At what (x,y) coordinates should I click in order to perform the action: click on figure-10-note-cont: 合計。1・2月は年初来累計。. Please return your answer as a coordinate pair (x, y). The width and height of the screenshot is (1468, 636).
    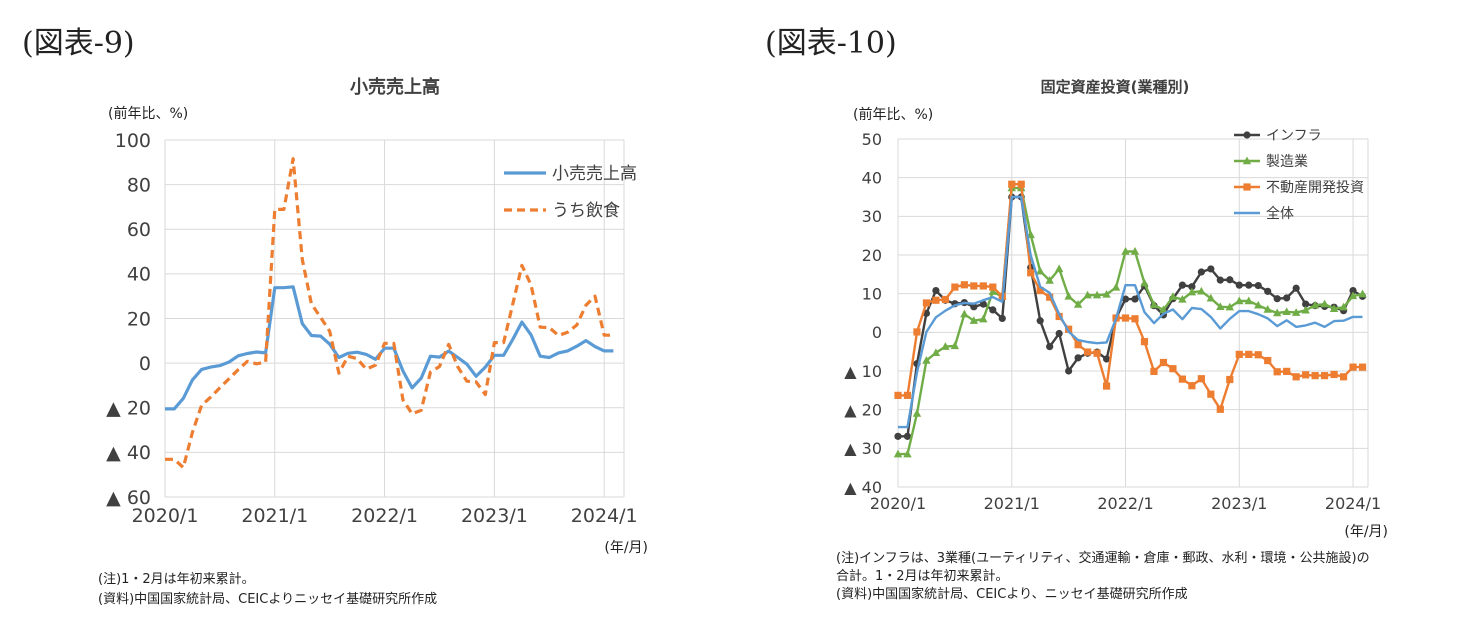
    Looking at the image, I should click on (922, 576).